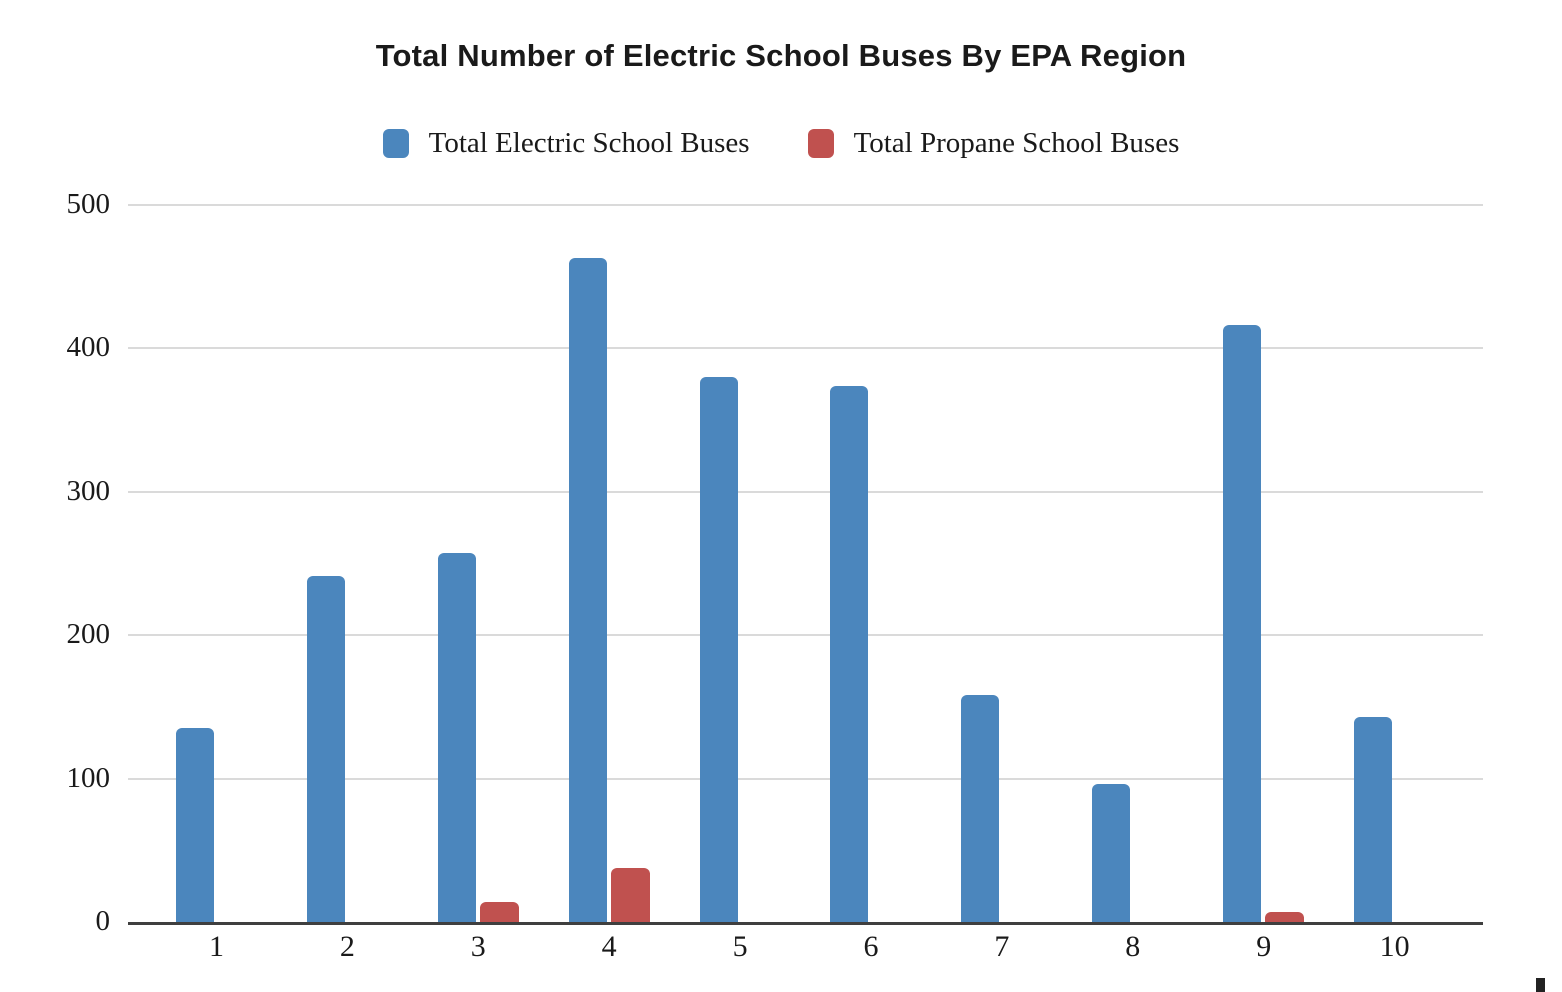 This screenshot has width=1562, height=992. Describe the element at coordinates (478, 946) in the screenshot. I see `x-tick-label: 3` at that location.